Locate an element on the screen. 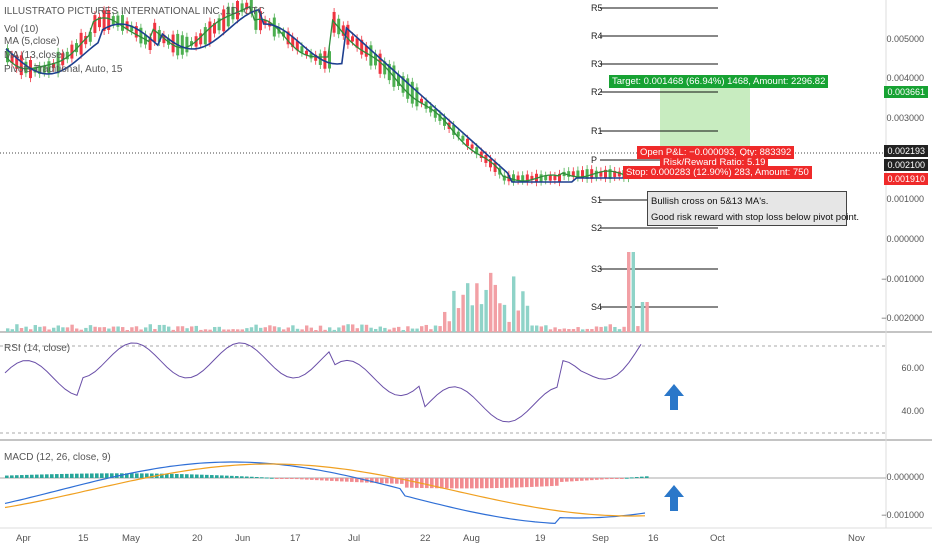 The image size is (932, 550). rsi-tick: 40.00 is located at coordinates (912, 411).